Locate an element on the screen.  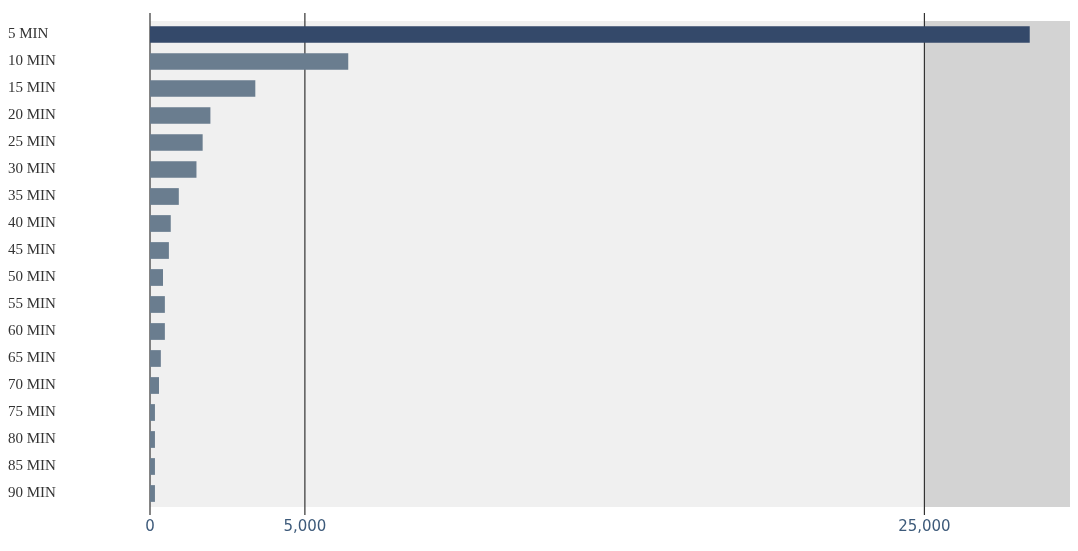
y-tick-label: 50 MIN is located at coordinates (32, 276).